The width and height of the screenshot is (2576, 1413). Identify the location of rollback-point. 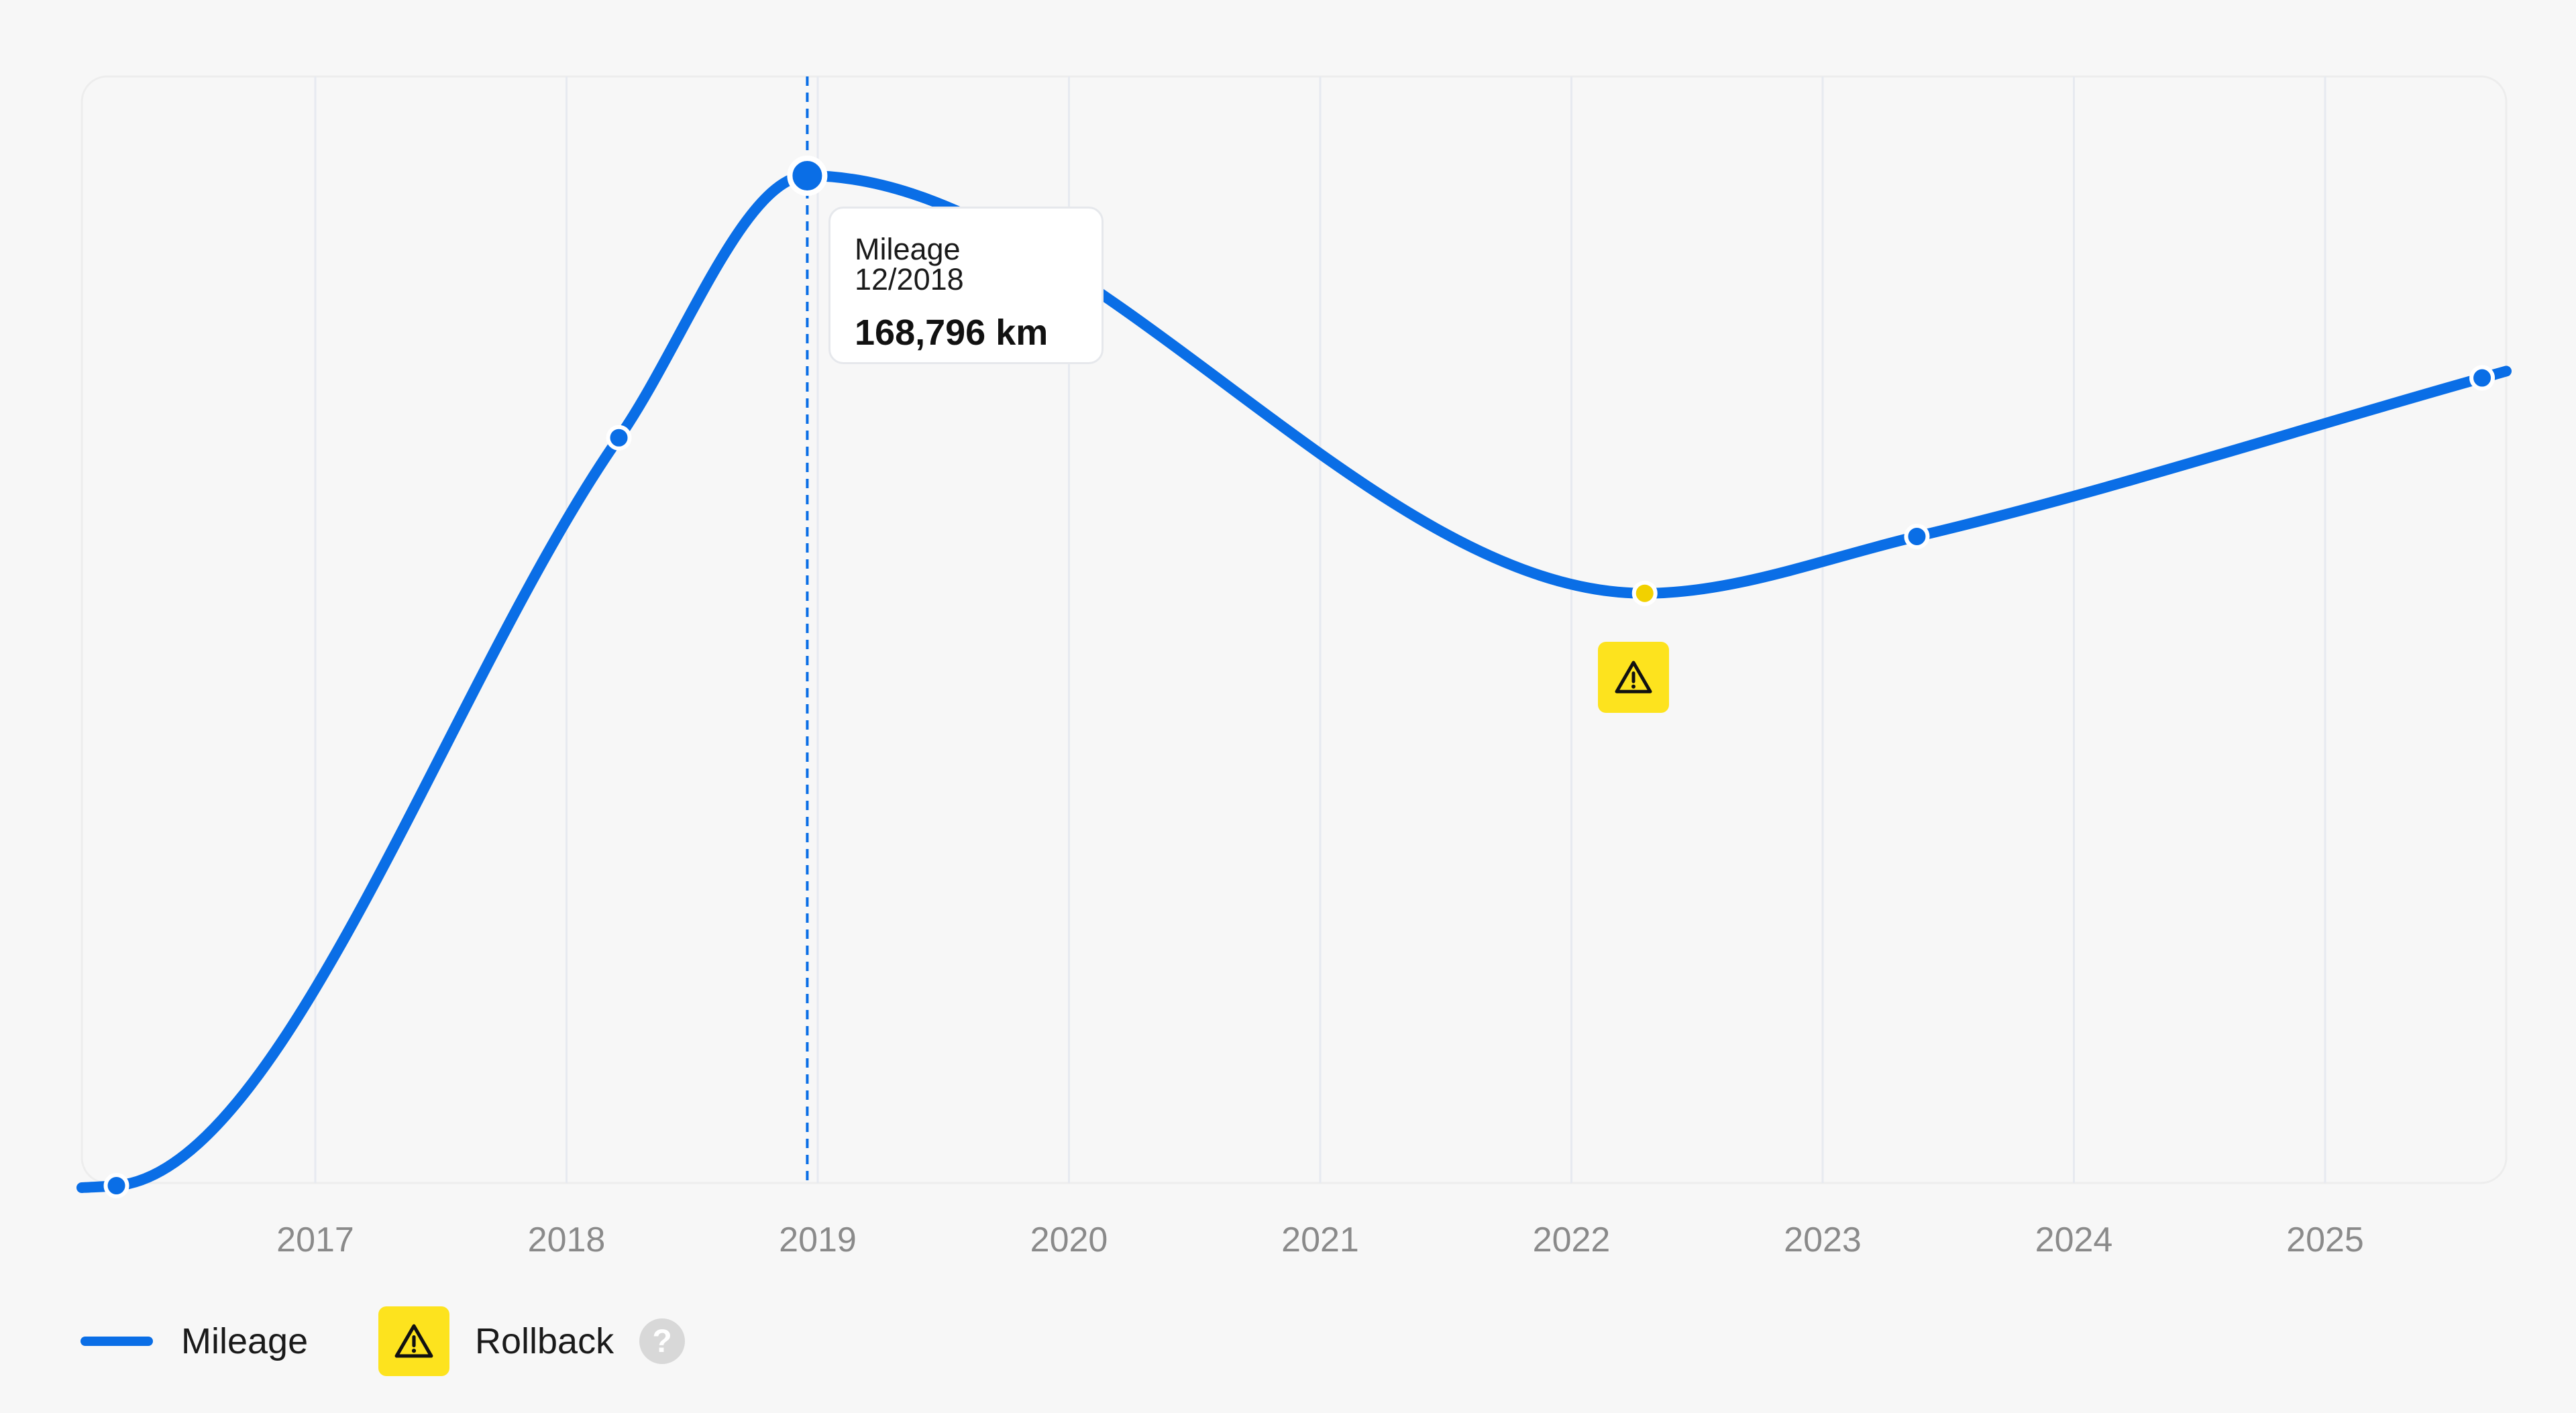
(1644, 593).